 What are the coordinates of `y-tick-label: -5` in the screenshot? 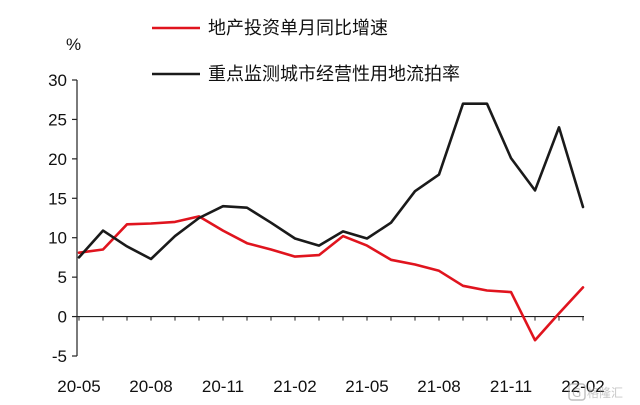 It's located at (59, 356).